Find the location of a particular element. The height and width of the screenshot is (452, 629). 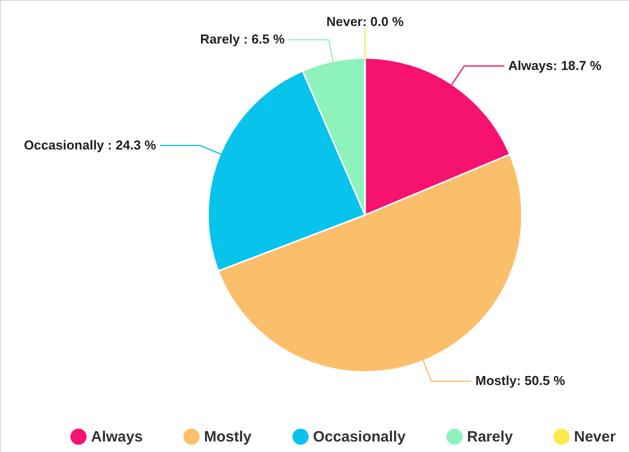

legend-label: Always is located at coordinates (117, 437).